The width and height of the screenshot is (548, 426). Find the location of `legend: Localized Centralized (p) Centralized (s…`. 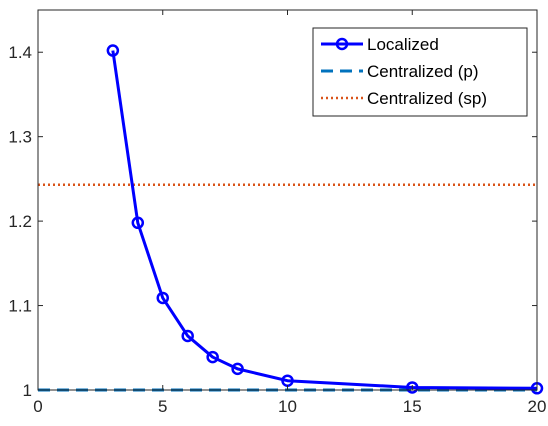

legend: Localized Centralized (p) Centralized (s… is located at coordinates (420, 72).